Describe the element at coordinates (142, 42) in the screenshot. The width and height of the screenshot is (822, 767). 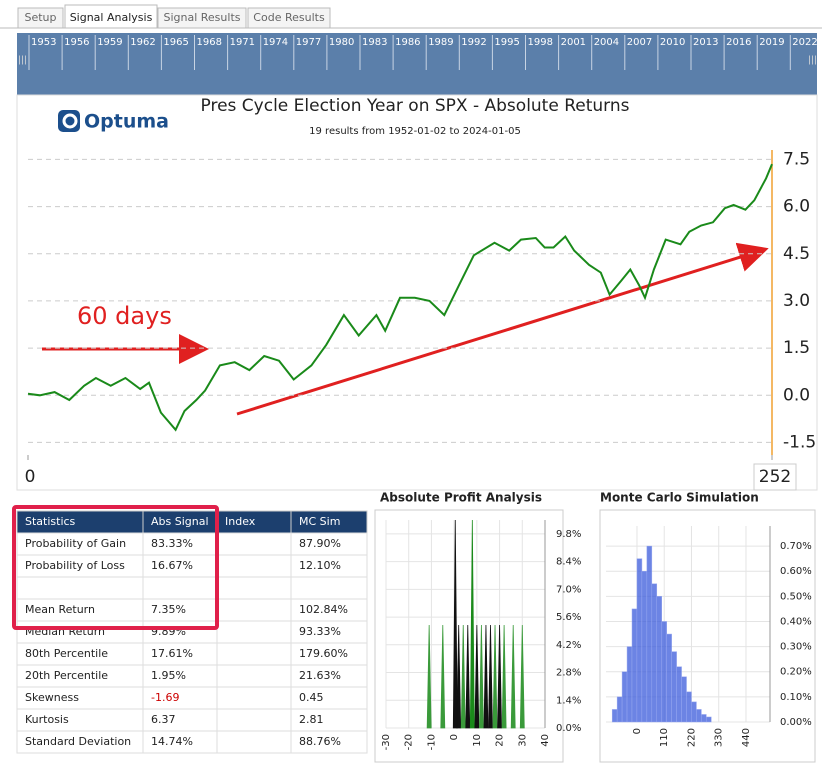
I see `year-label: 1962` at that location.